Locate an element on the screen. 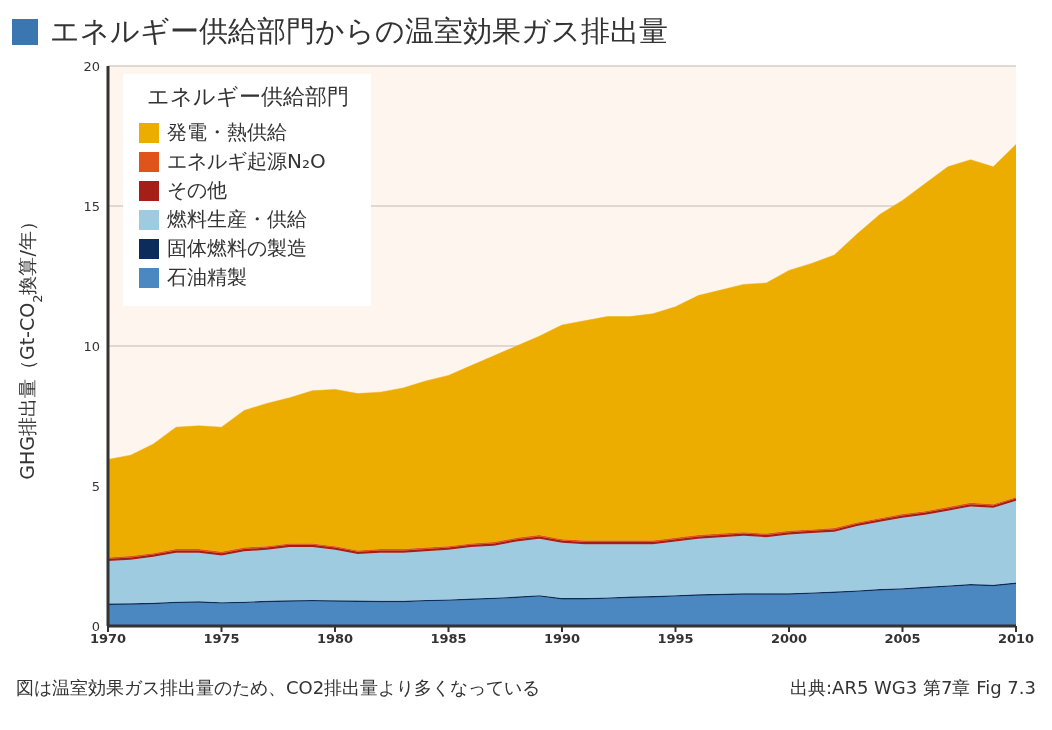 The width and height of the screenshot is (1052, 730). y-tick-label: 10 is located at coordinates (91, 346).